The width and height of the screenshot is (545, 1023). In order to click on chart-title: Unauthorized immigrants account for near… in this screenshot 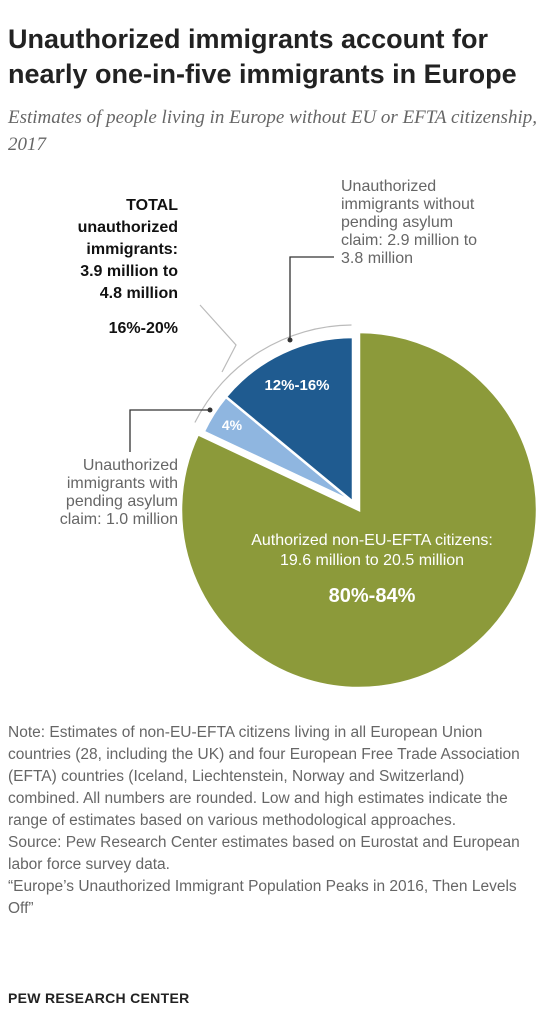, I will do `click(262, 56)`.